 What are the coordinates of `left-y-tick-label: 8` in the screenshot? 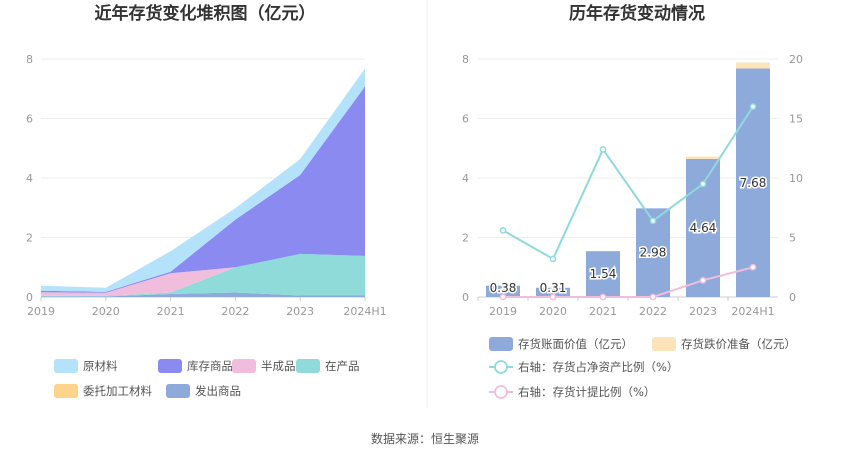 It's located at (29, 59).